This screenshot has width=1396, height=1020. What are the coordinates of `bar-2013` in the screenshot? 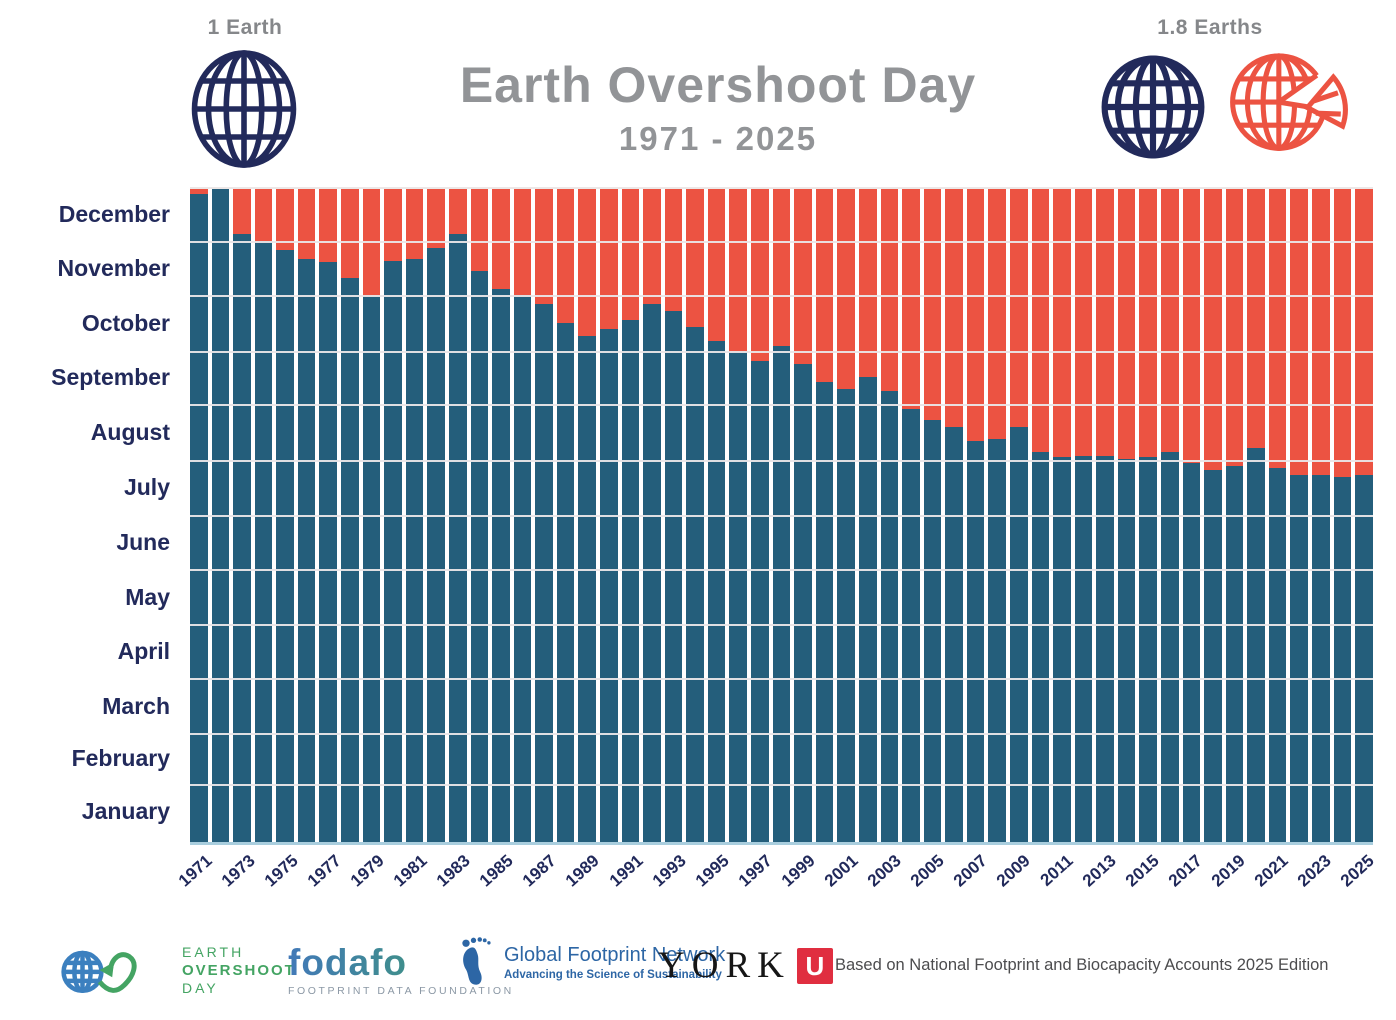 It's located at (1105, 515).